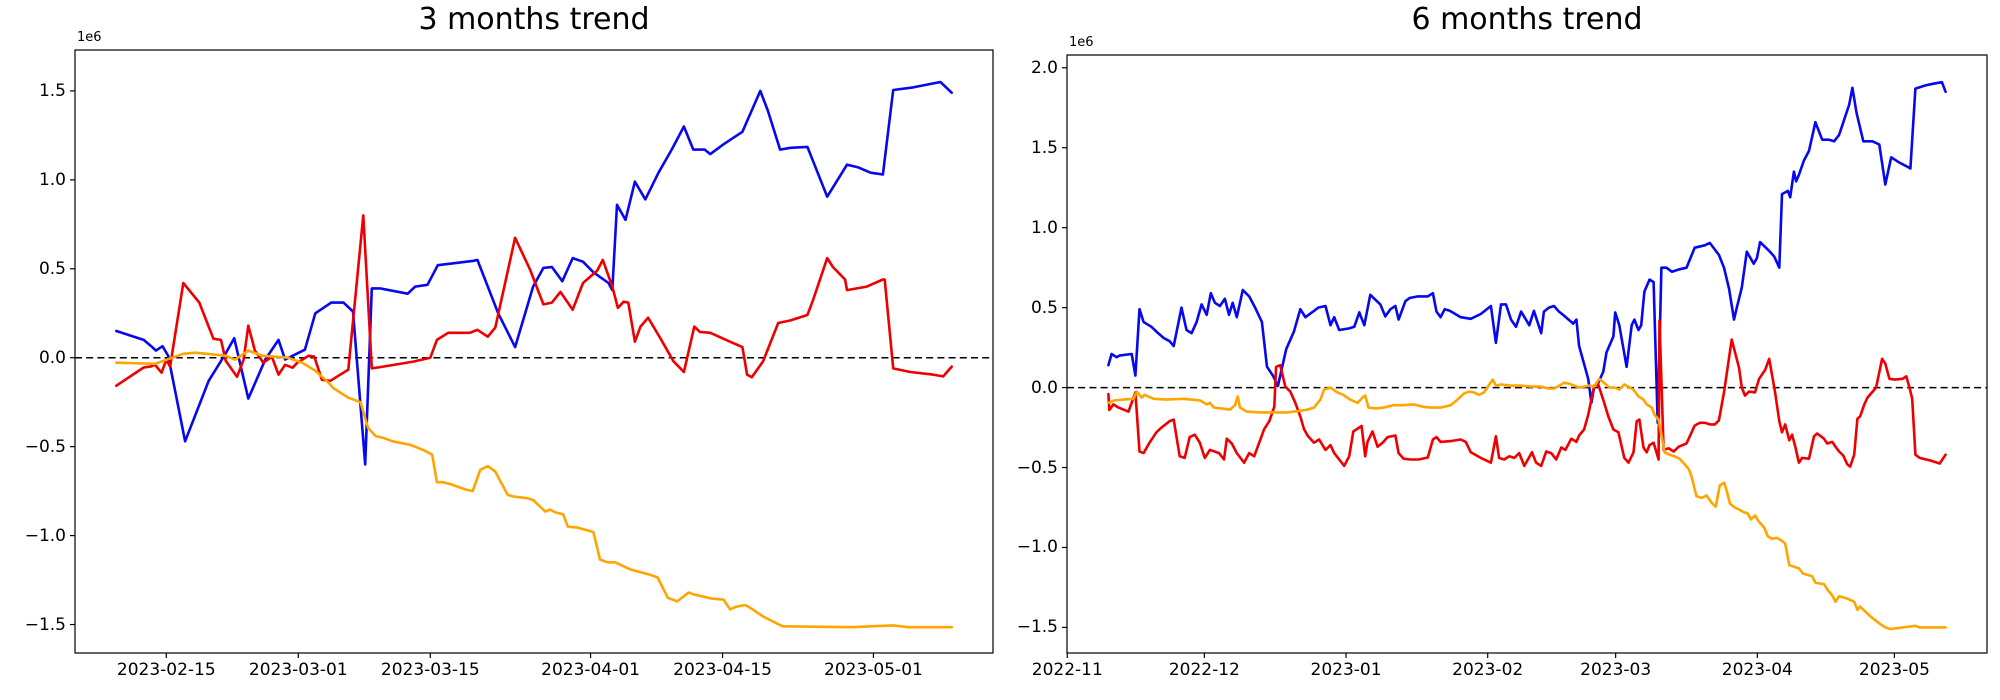 This screenshot has height=700, width=2000. I want to click on x-tick-label: 2023-02-15, so click(166, 670).